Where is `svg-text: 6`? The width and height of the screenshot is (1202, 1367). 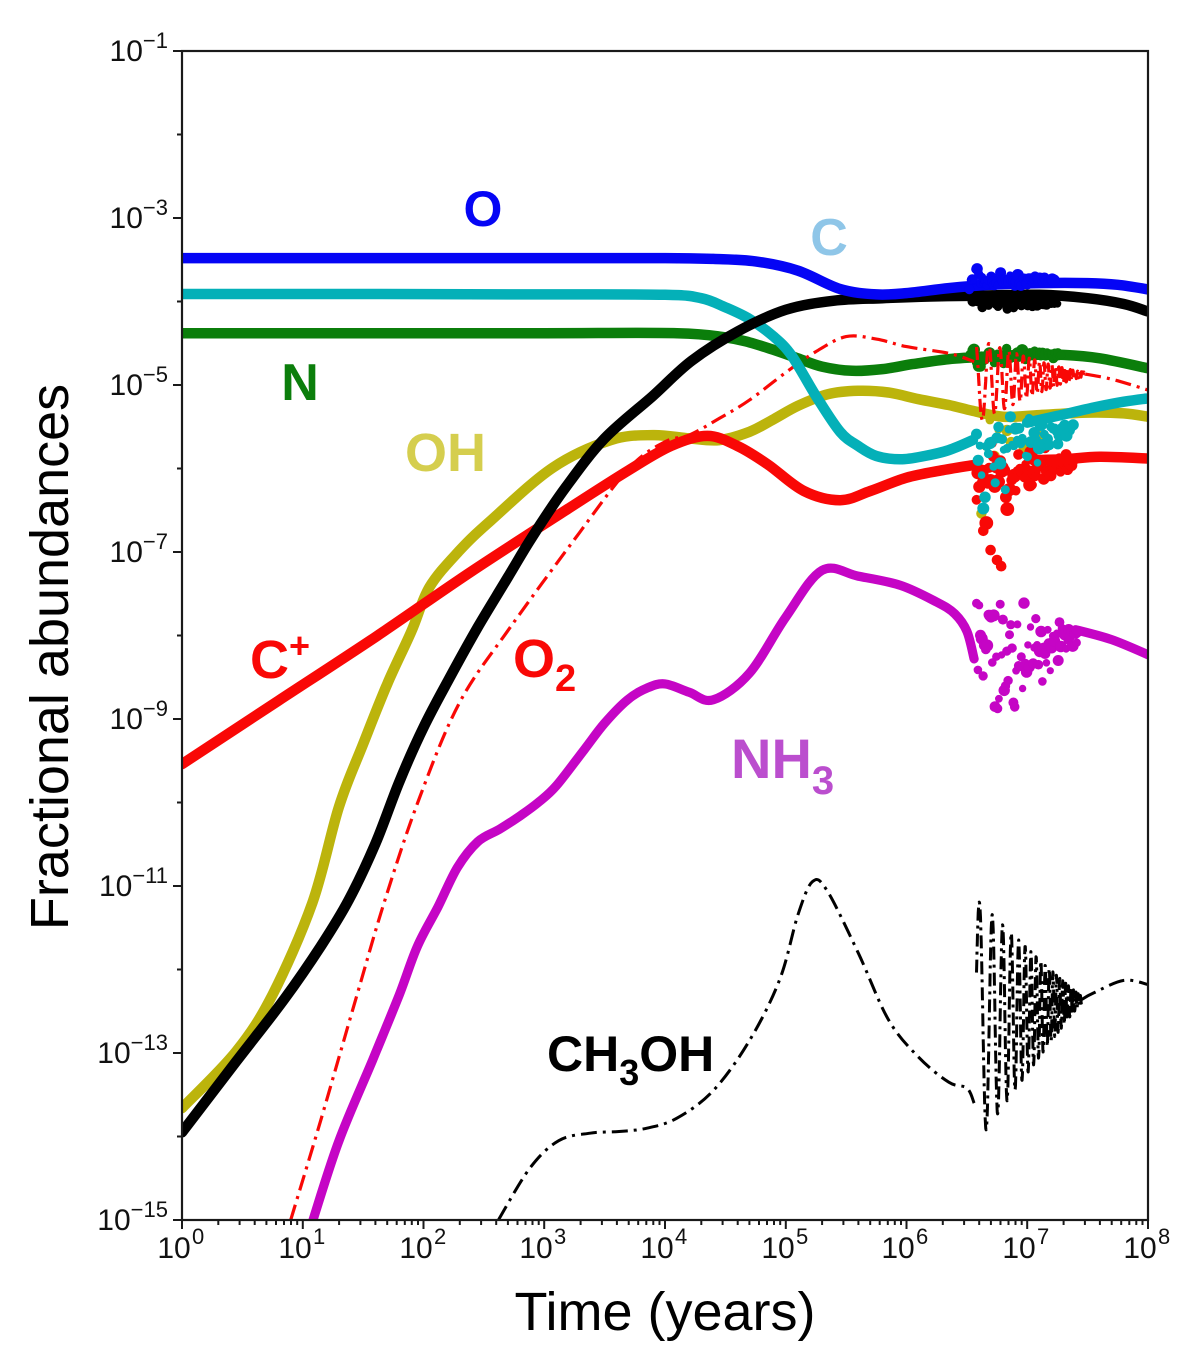
svg-text: 6 is located at coordinates (922, 1236).